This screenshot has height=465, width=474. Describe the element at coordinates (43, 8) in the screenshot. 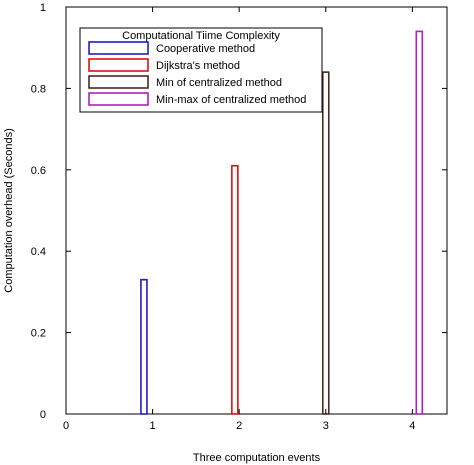

I see `y-tick-label: 1` at that location.